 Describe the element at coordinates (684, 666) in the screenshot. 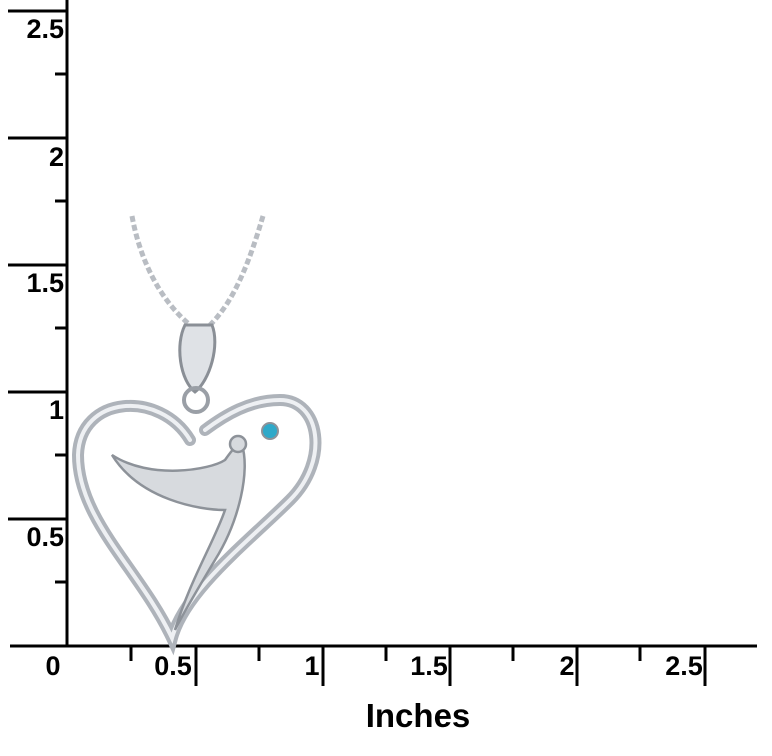

I see `x-label-2.5: 2.5` at that location.